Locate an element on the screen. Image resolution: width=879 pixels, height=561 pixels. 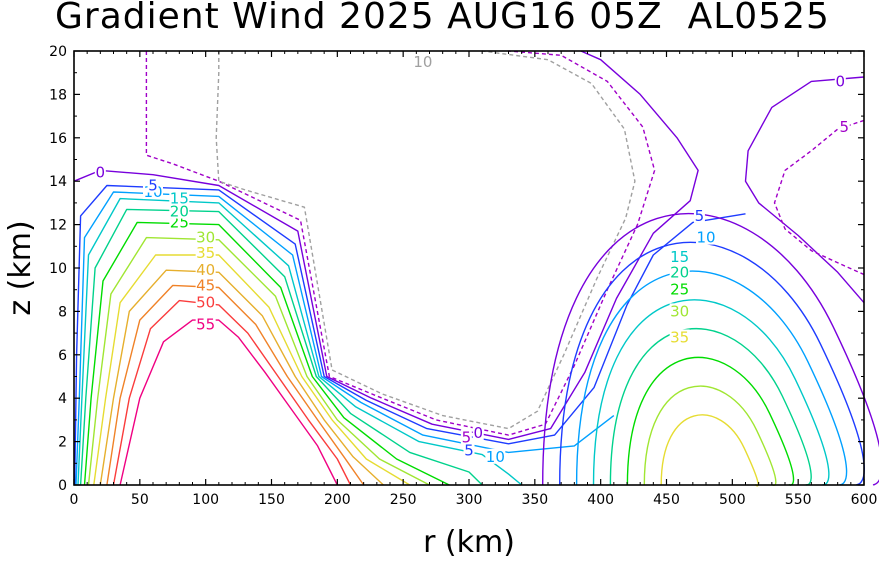
y-tick-label: 18 is located at coordinates (58, 95).